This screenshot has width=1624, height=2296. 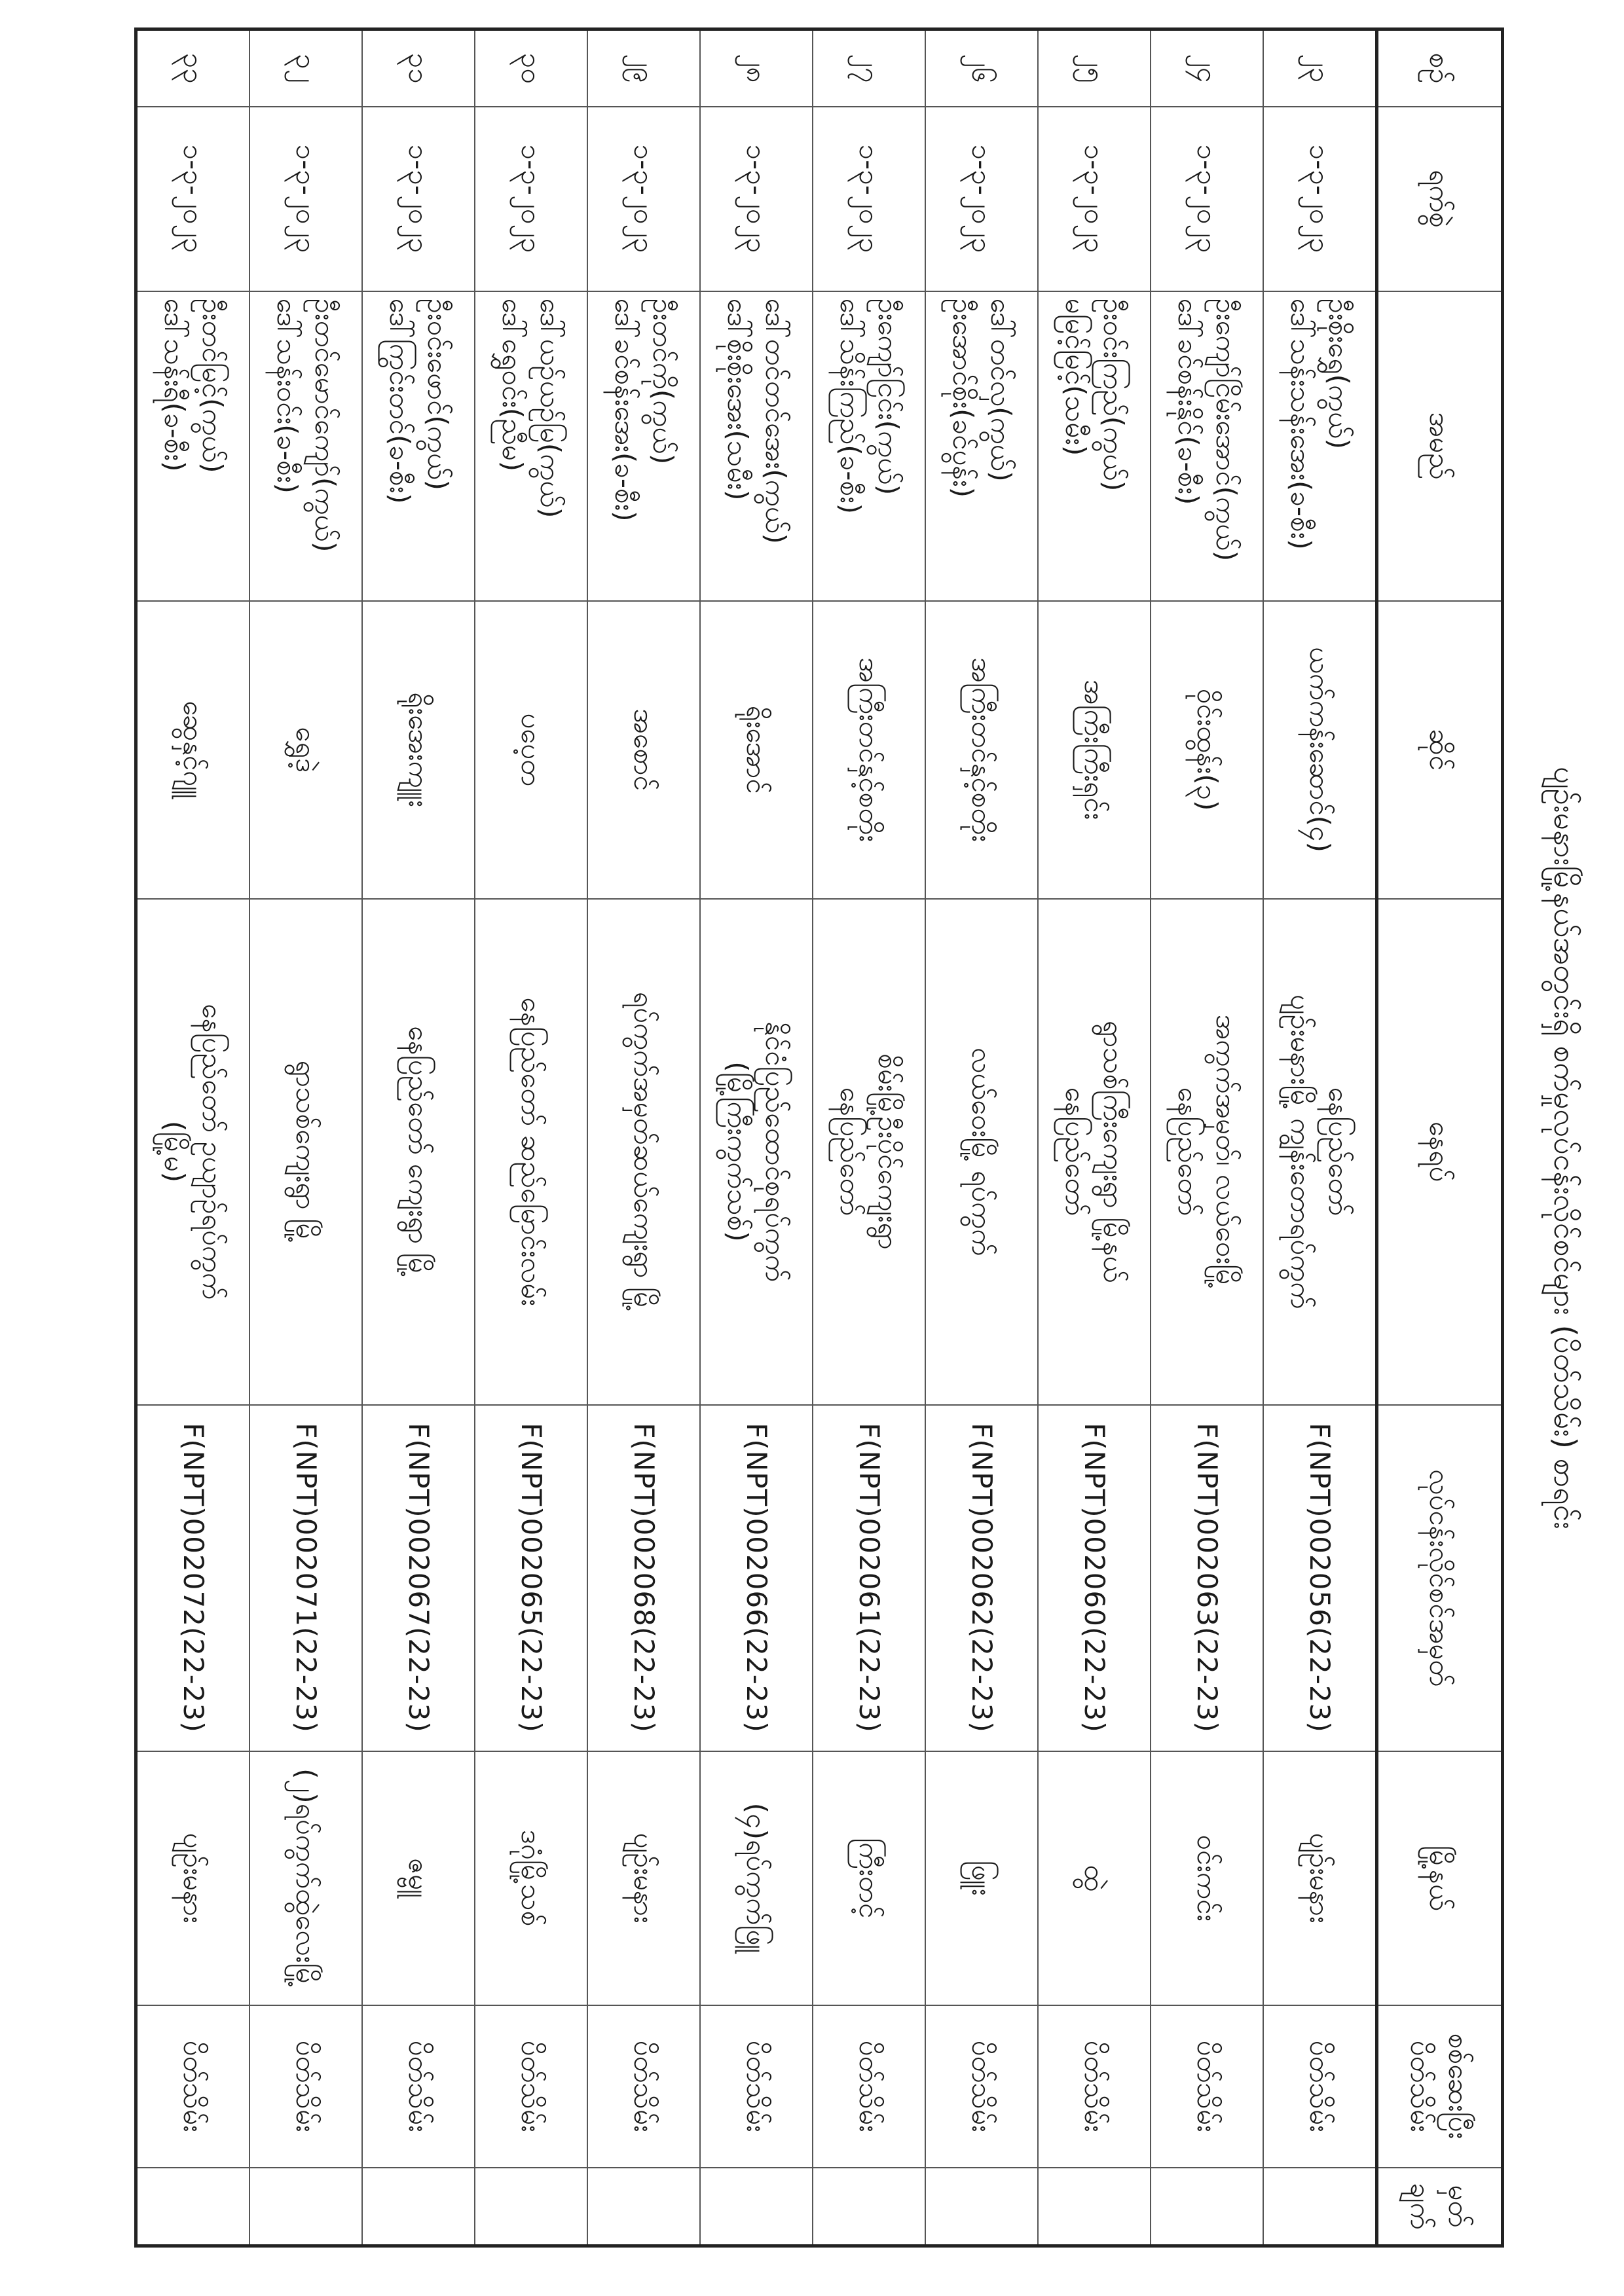 What do you see at coordinates (1439, 1151) in the screenshot?
I see `header-address: နေရပ်` at bounding box center [1439, 1151].